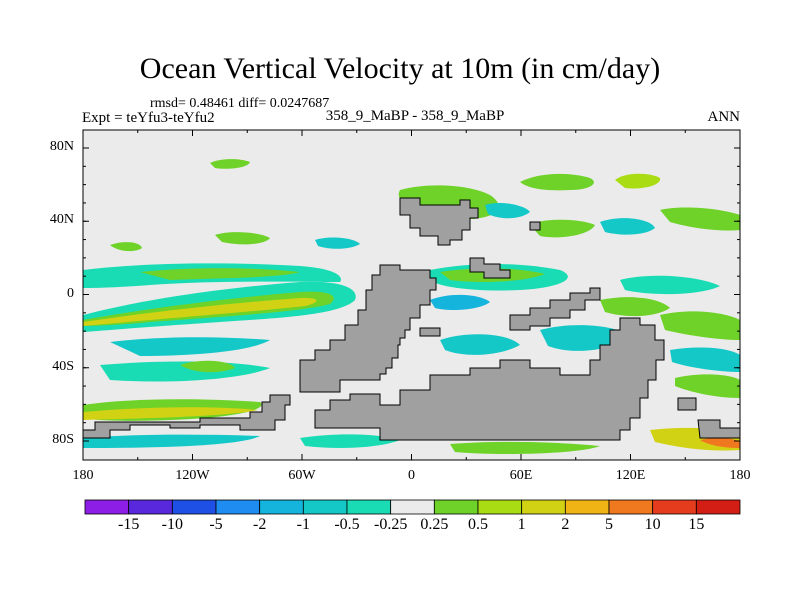 The image size is (800, 600). What do you see at coordinates (489, 379) in the screenshot?
I see `land-southern-continent` at bounding box center [489, 379].